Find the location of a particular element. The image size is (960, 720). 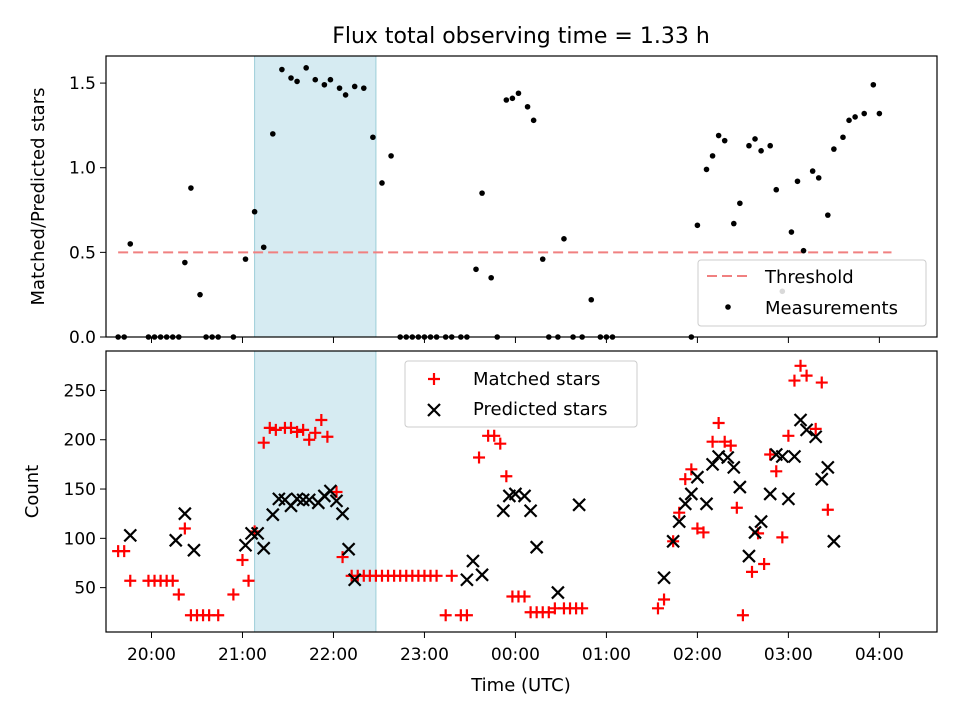

matched-point-1946 is located at coordinates (130, 580).